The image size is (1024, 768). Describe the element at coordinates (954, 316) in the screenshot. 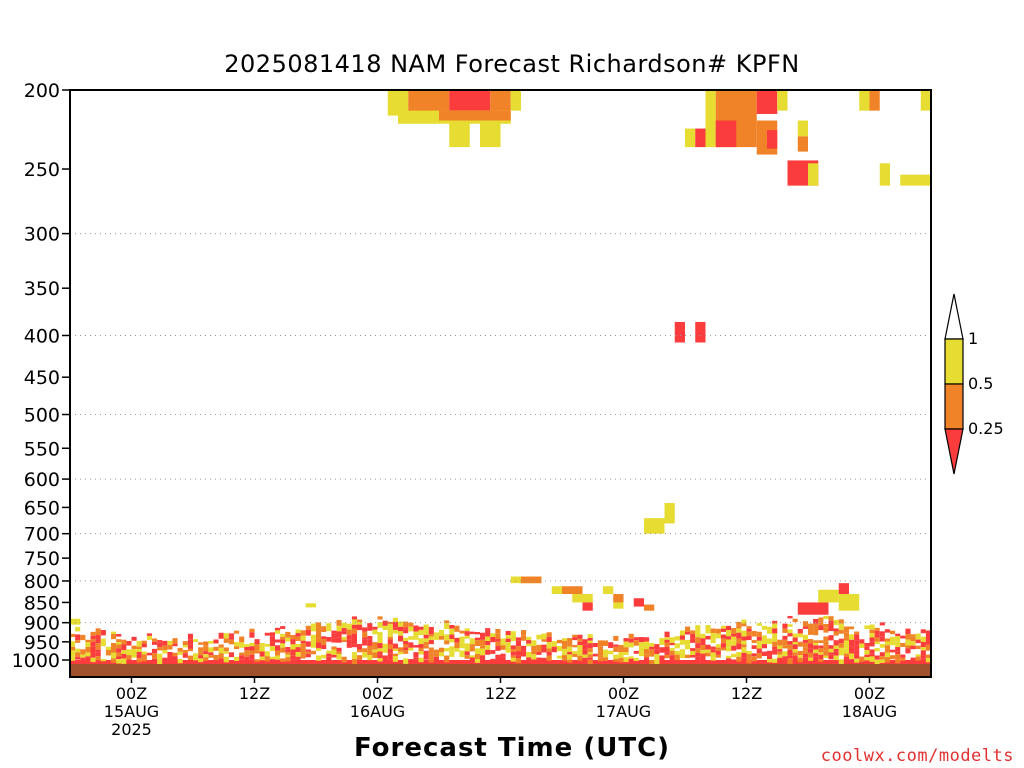

I see `legend-swatch-gt1` at that location.